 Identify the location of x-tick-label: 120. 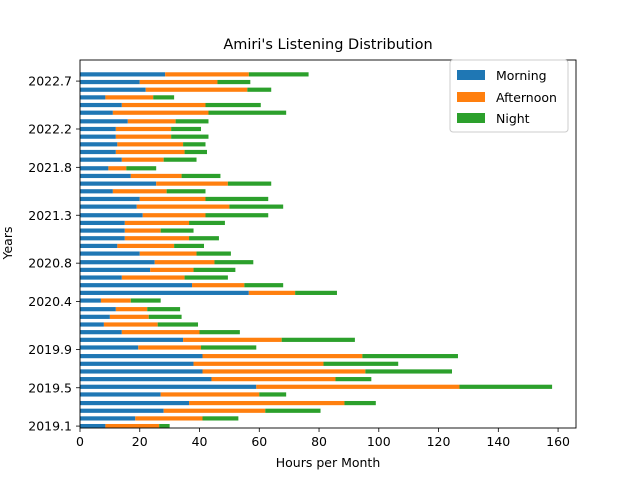
(439, 441).